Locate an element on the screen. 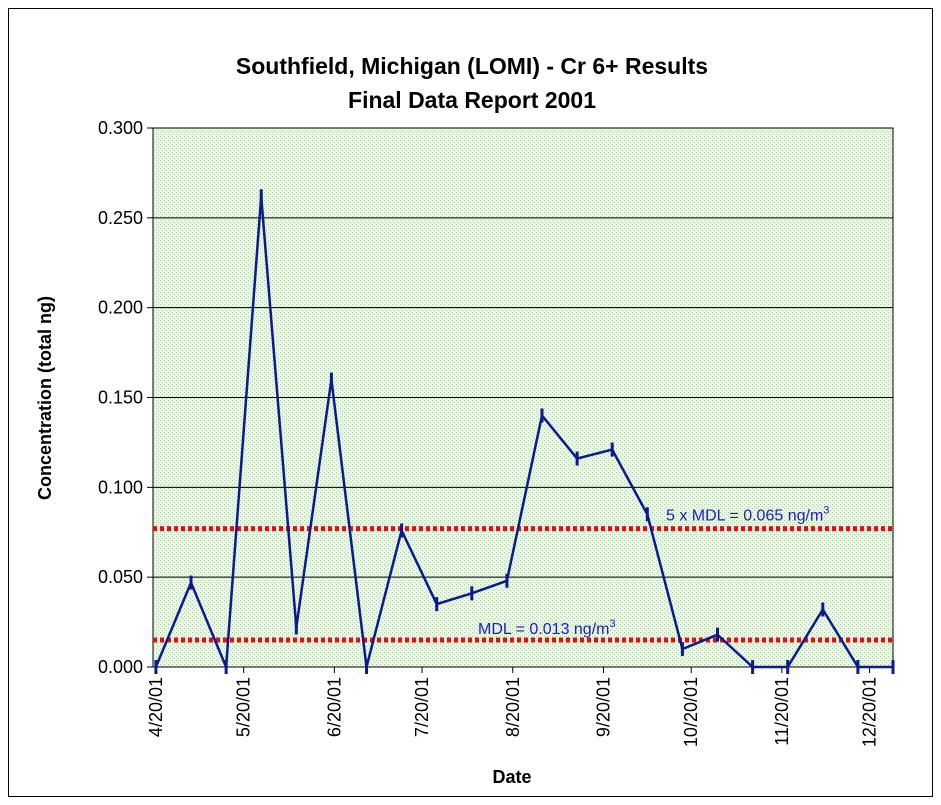 The image size is (941, 805). x-tick-label: 8/20/01 is located at coordinates (513, 707).